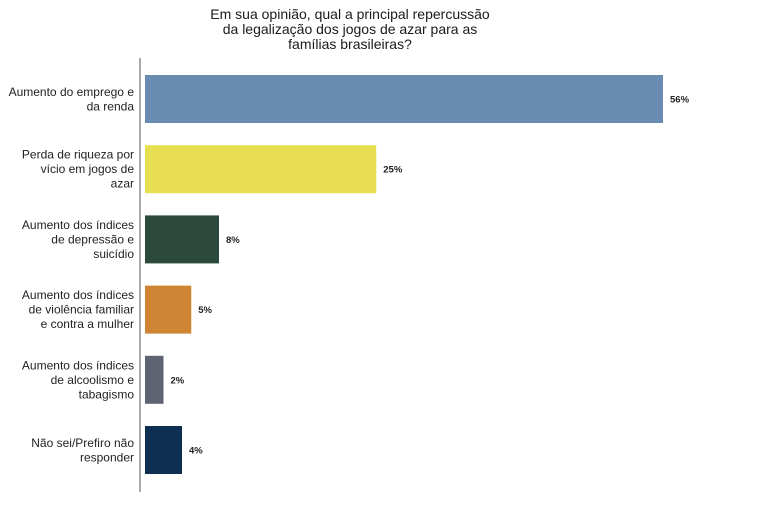 This screenshot has height=520, width=768. Describe the element at coordinates (233, 240) in the screenshot. I see `value-label-2: 8%` at that location.